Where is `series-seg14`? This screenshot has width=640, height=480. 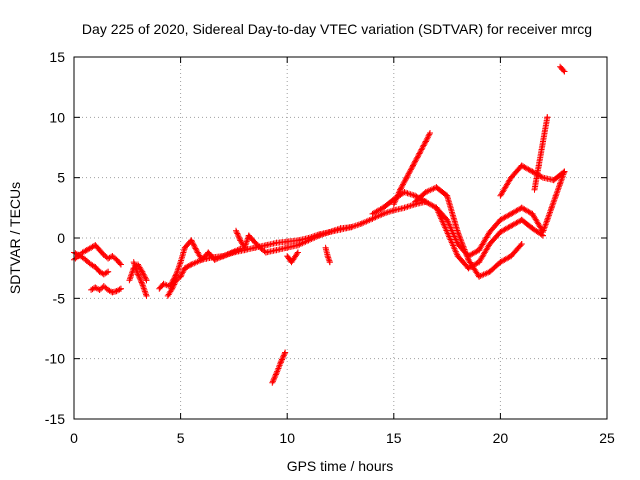
series-seg14 is located at coordinates (468, 232).